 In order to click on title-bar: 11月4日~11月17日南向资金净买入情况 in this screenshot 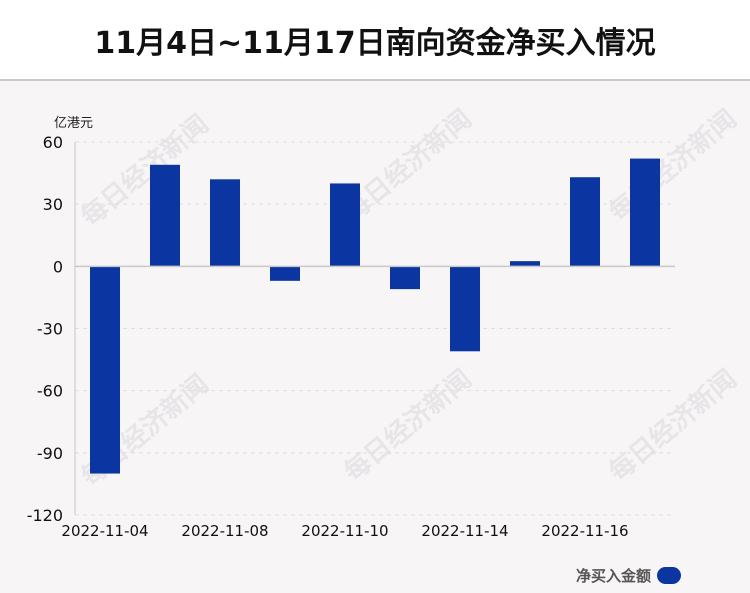, I will do `click(375, 40)`.